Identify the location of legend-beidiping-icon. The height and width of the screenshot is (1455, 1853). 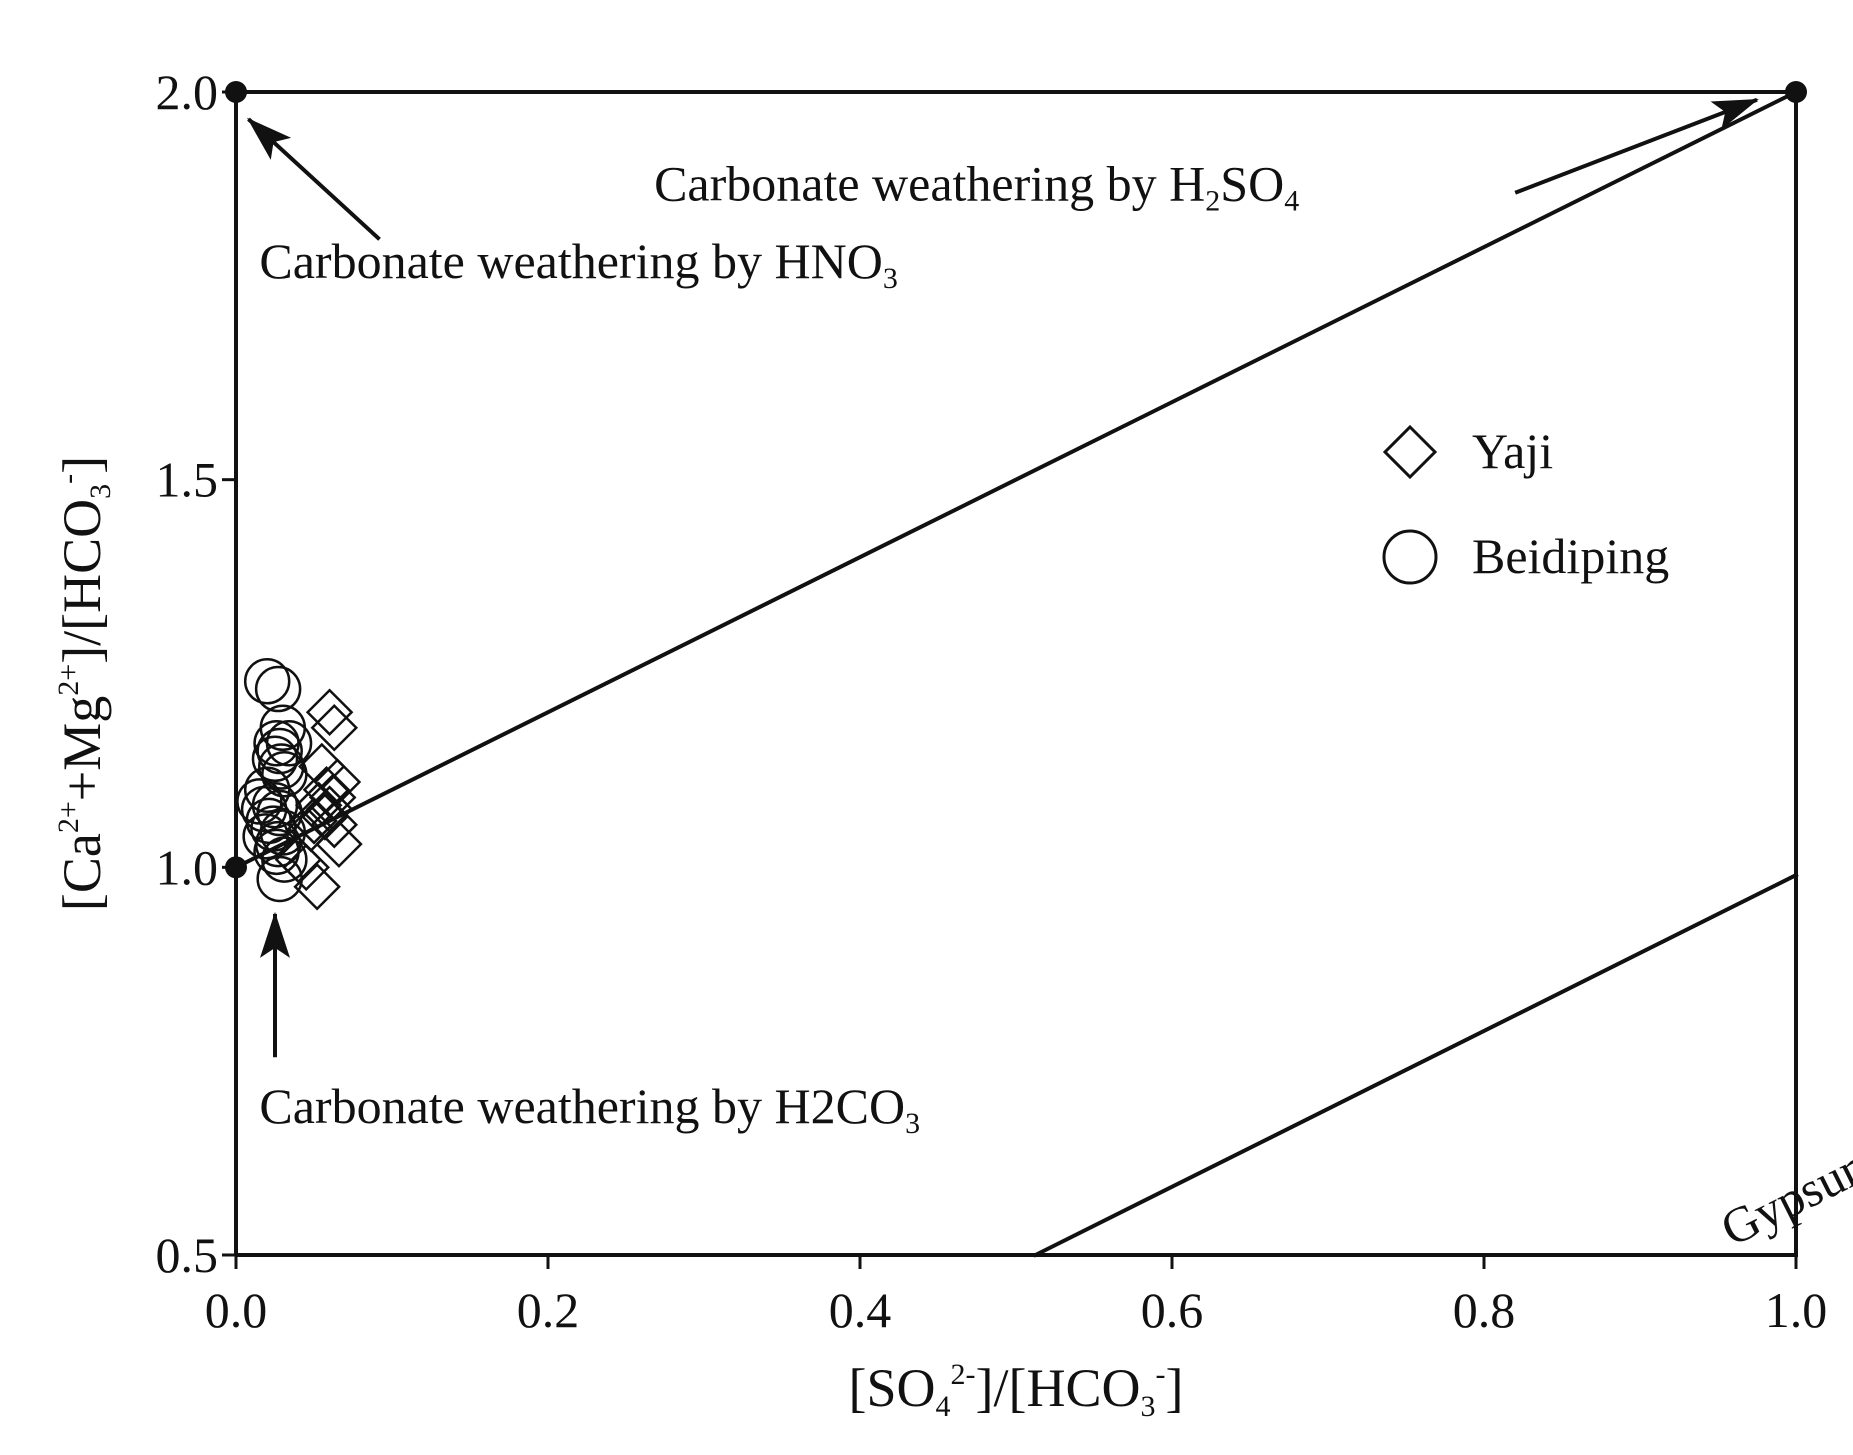
(1410, 557).